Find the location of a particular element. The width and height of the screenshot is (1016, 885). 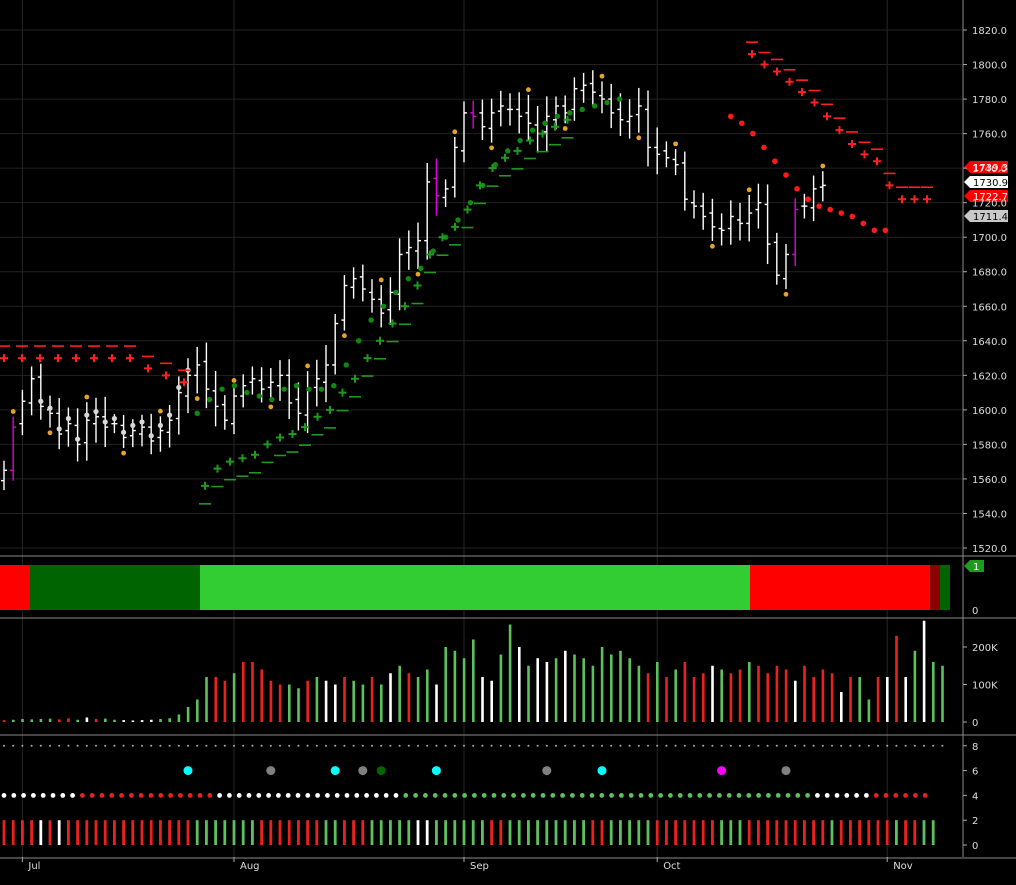

price-label-text: 1711.4 is located at coordinates (990, 217).